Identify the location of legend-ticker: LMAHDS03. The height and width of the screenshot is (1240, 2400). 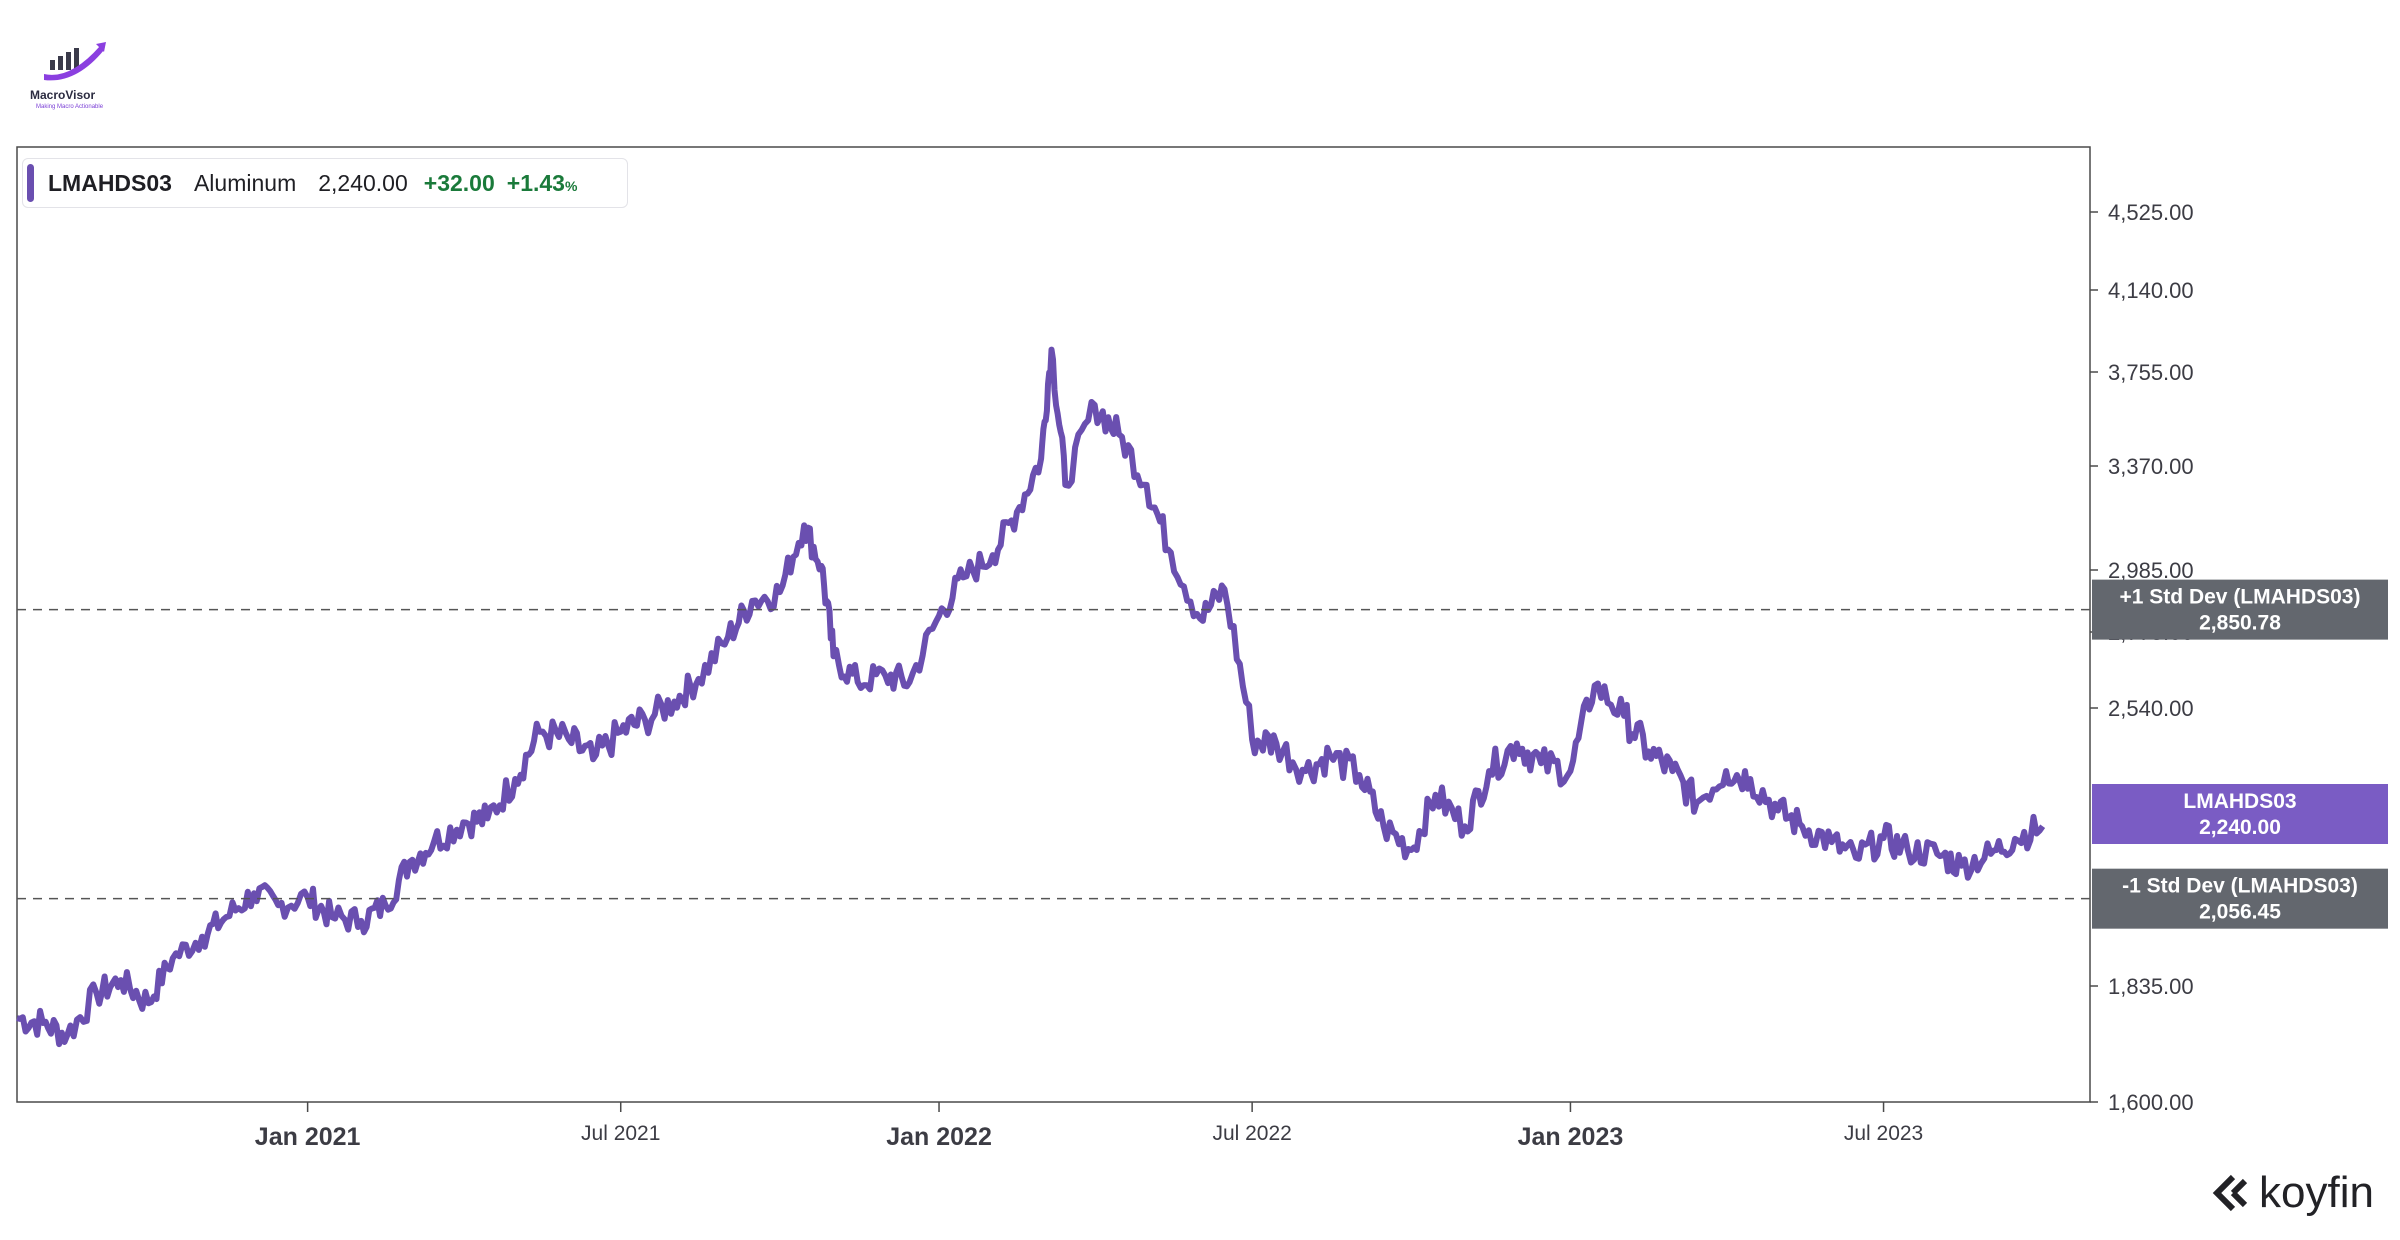
(110, 182).